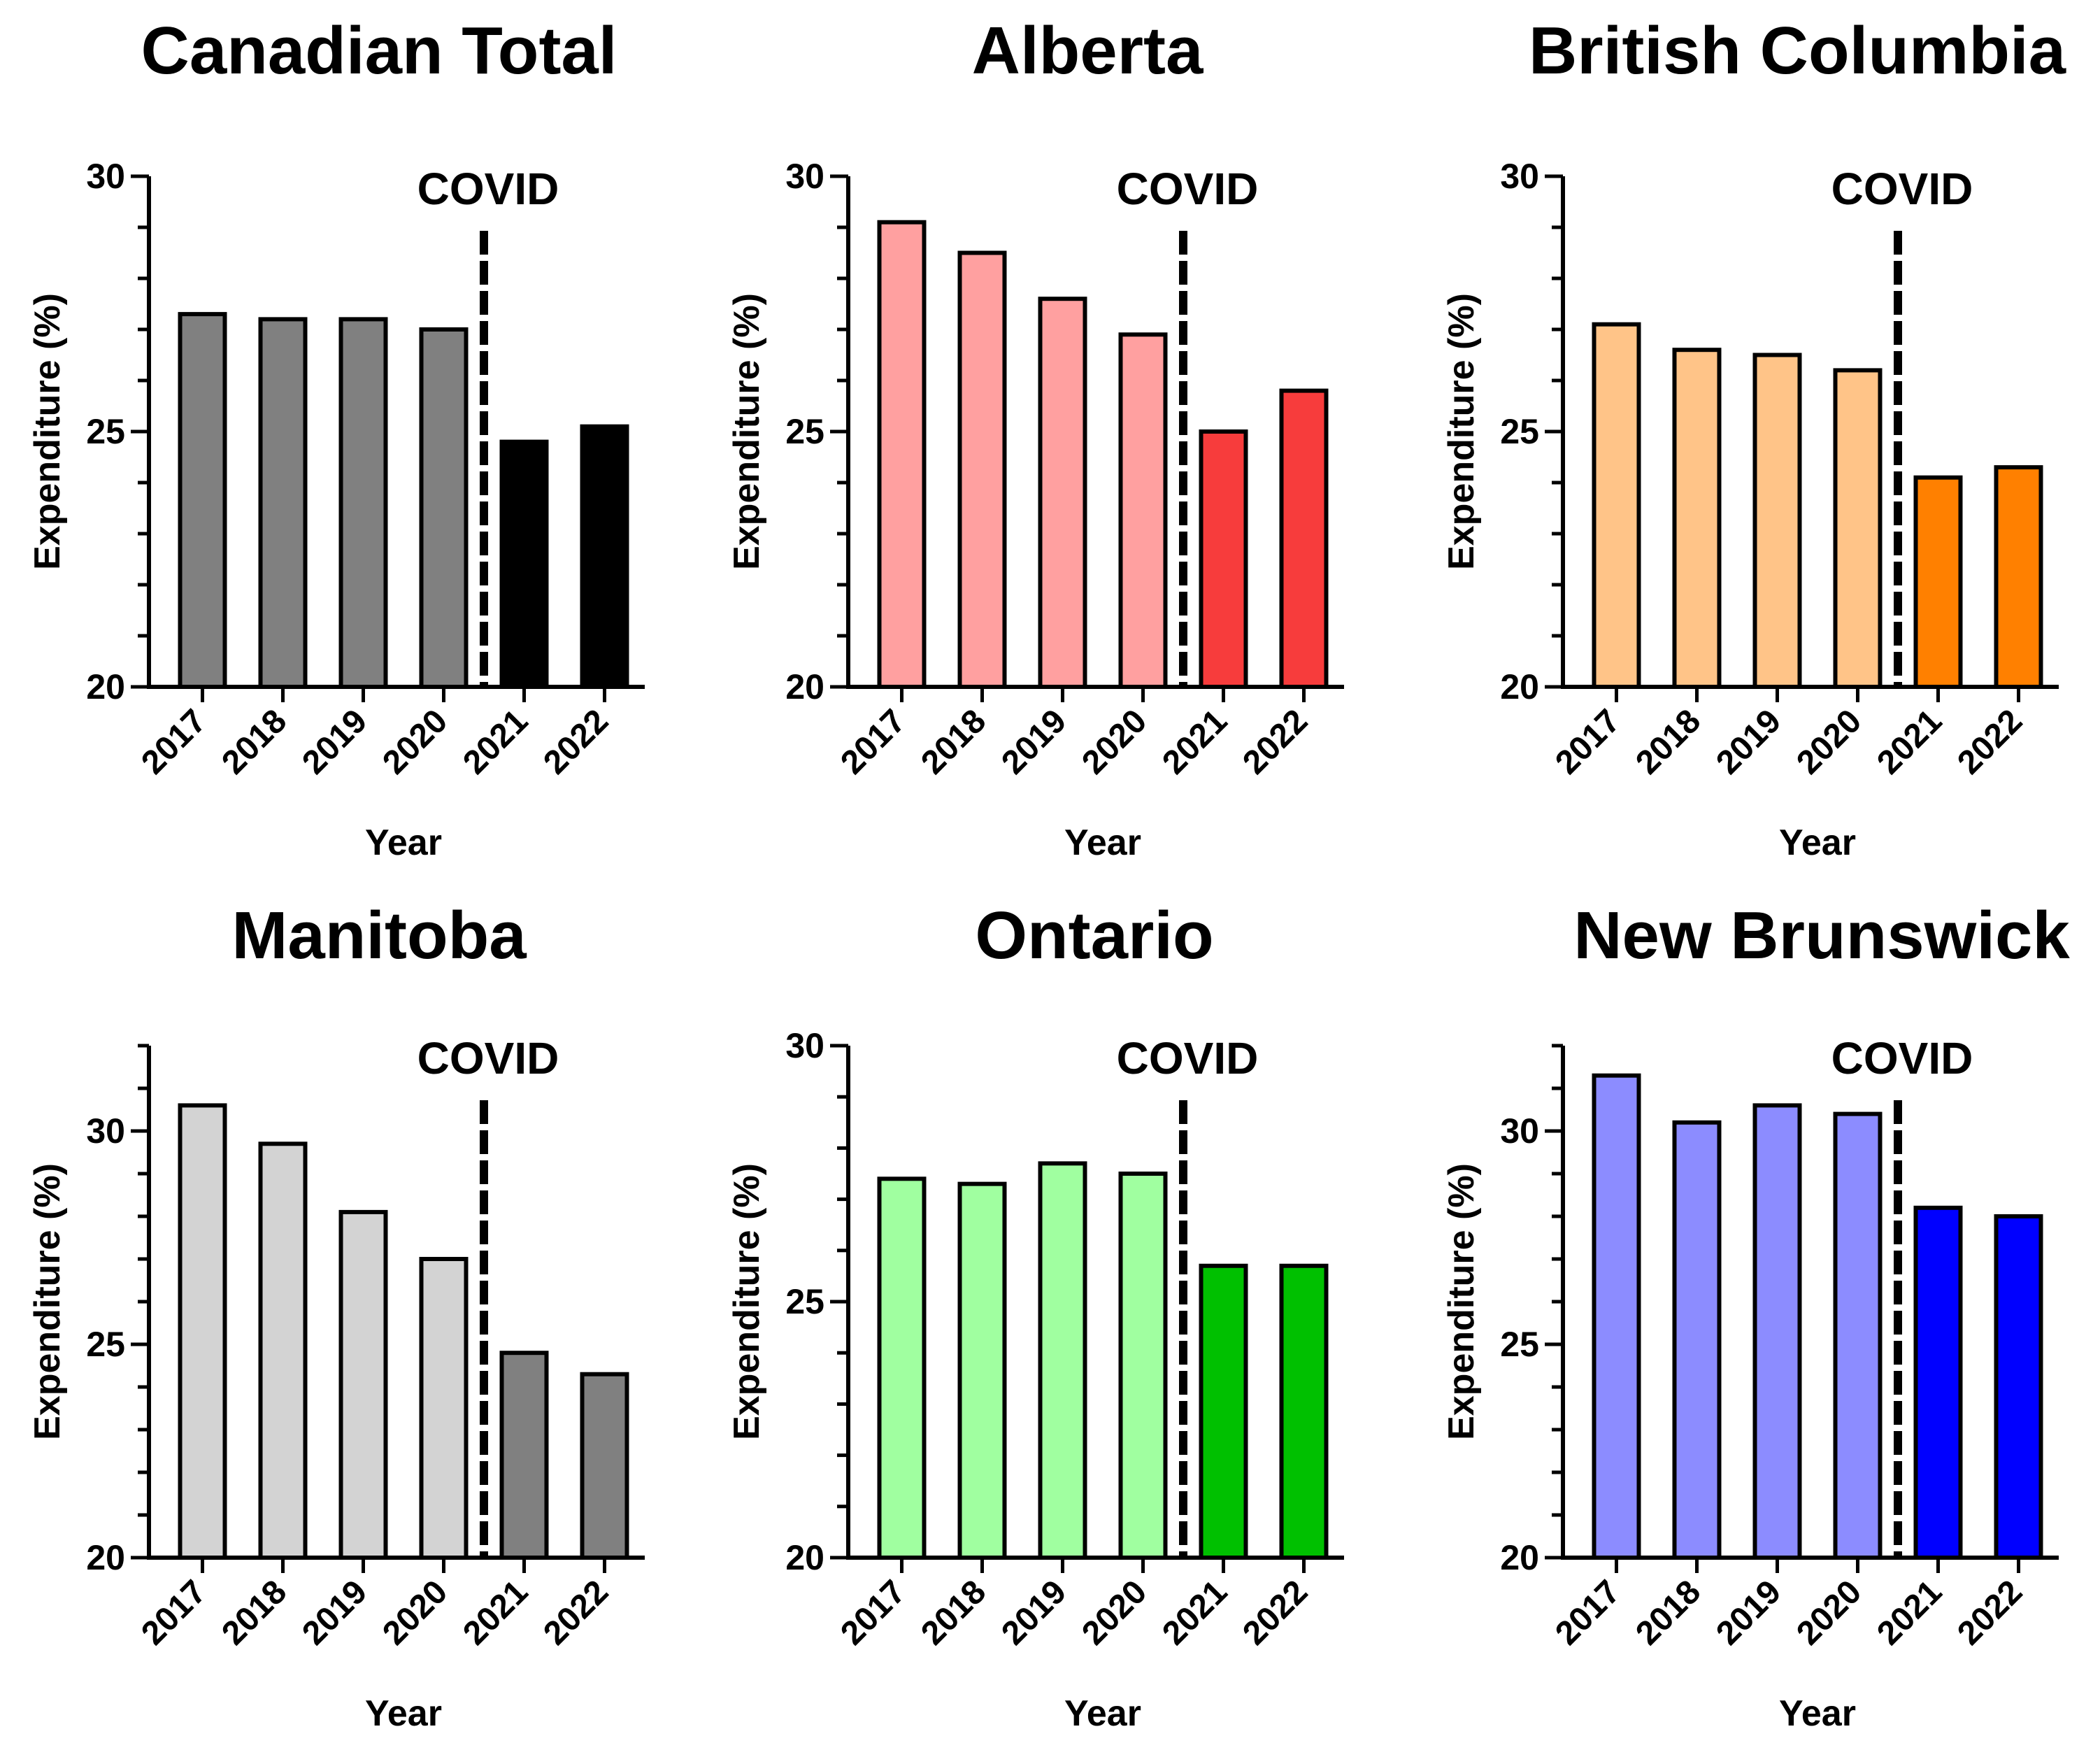 This screenshot has height=1750, width=2100. I want to click on chart-title: Ontario, so click(1094, 935).